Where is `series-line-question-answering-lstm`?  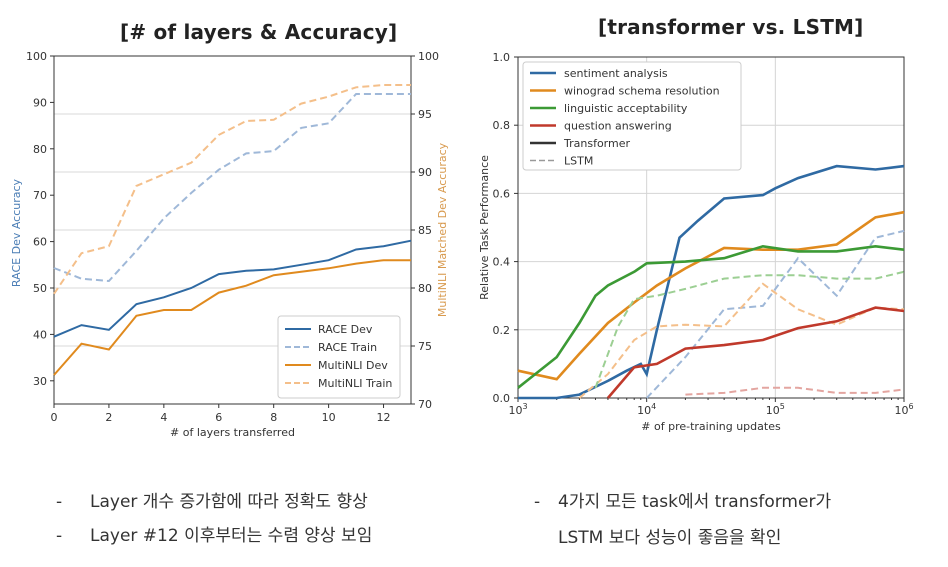
series-line-question-answering-lstm is located at coordinates (795, 391).